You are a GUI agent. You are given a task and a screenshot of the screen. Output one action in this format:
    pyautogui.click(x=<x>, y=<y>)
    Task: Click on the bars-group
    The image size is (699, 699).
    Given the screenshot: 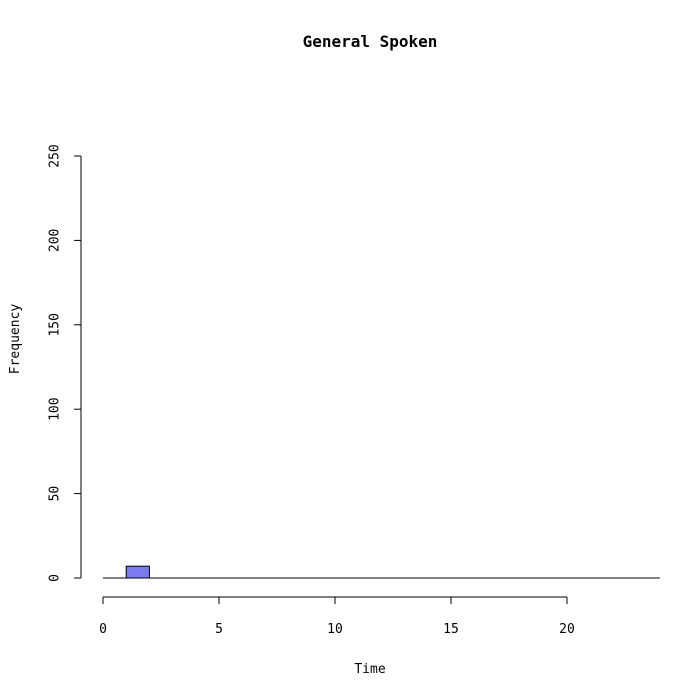 What is the action you would take?
    pyautogui.click(x=137, y=572)
    